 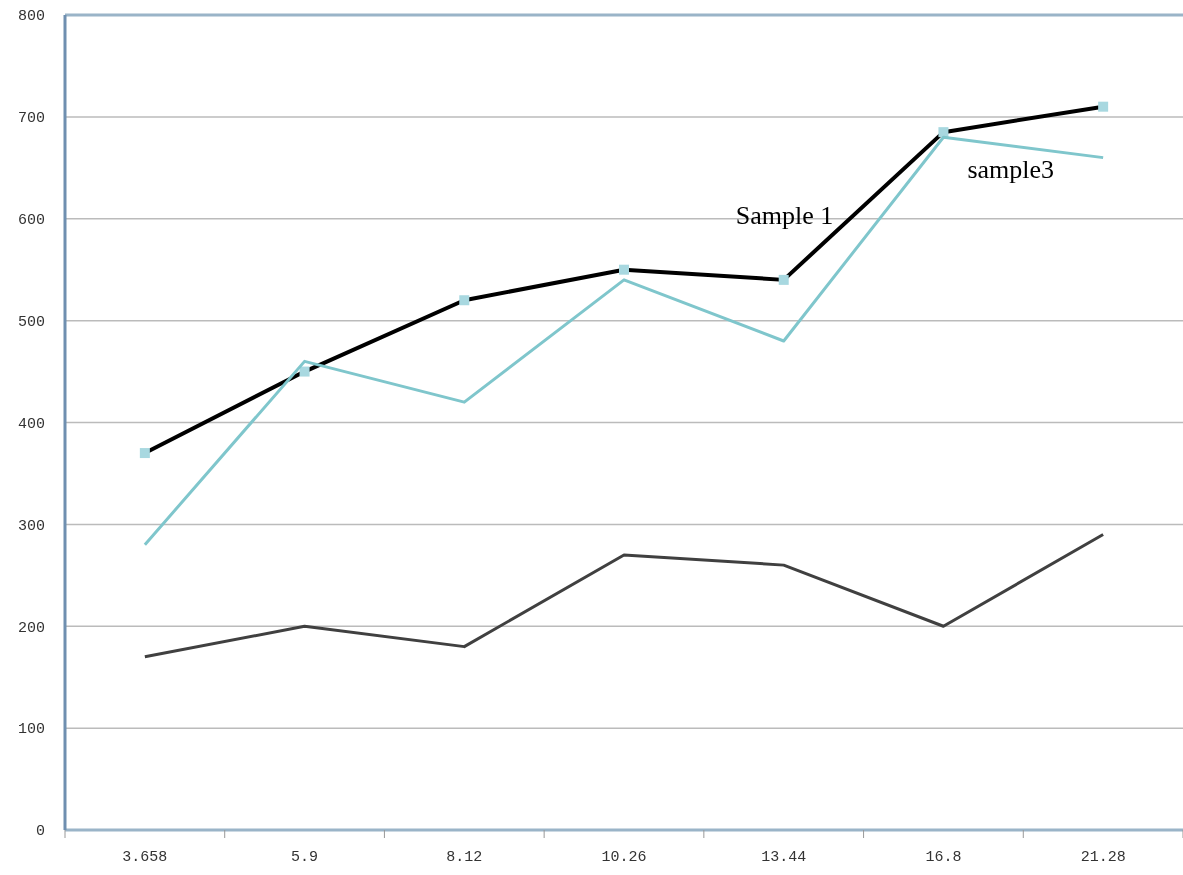 I want to click on y-tick-label: 100, so click(x=31, y=730).